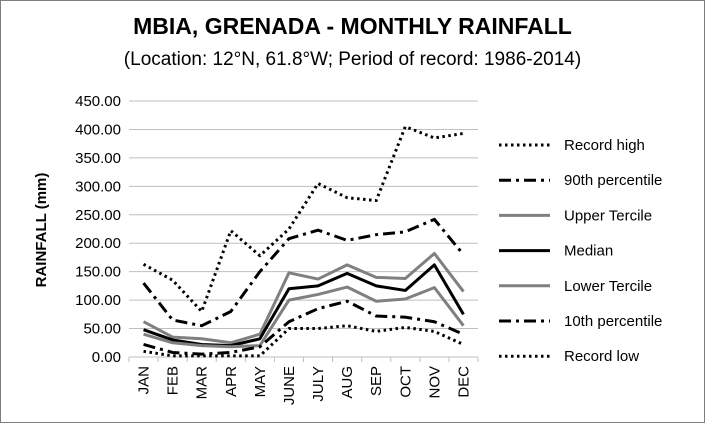 Image resolution: width=705 pixels, height=423 pixels. I want to click on series-line-upper-tercile, so click(303, 298).